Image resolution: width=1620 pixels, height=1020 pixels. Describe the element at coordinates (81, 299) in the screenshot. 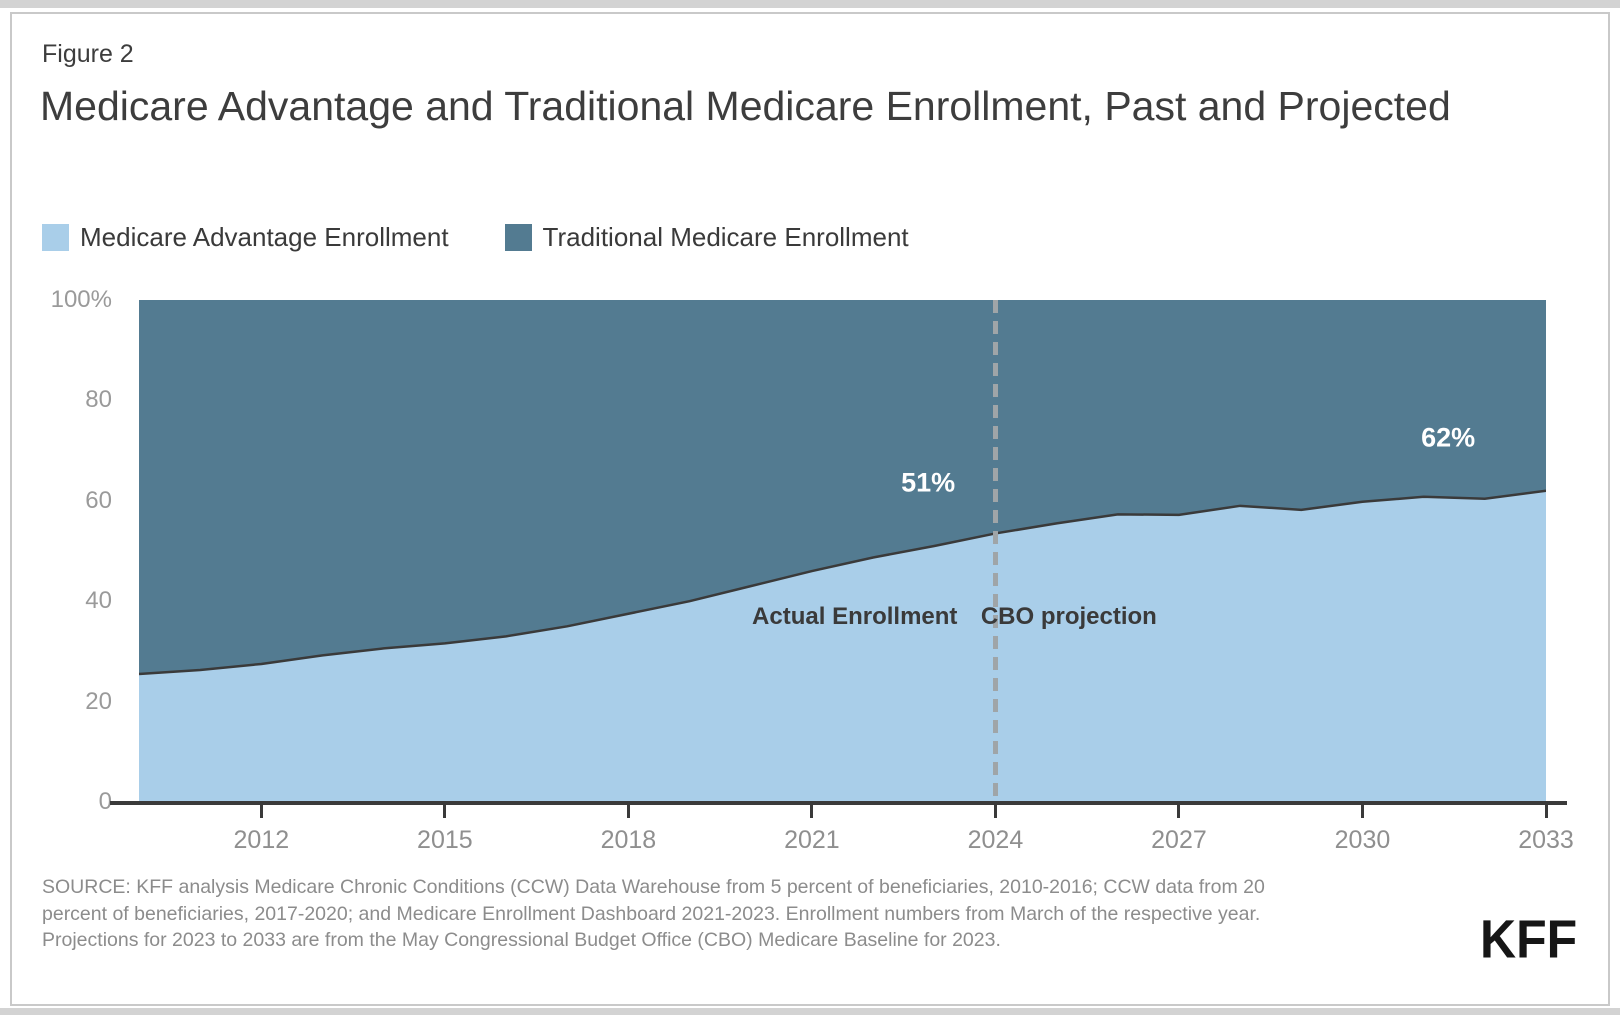

I see `y-tick-label: 100%` at that location.